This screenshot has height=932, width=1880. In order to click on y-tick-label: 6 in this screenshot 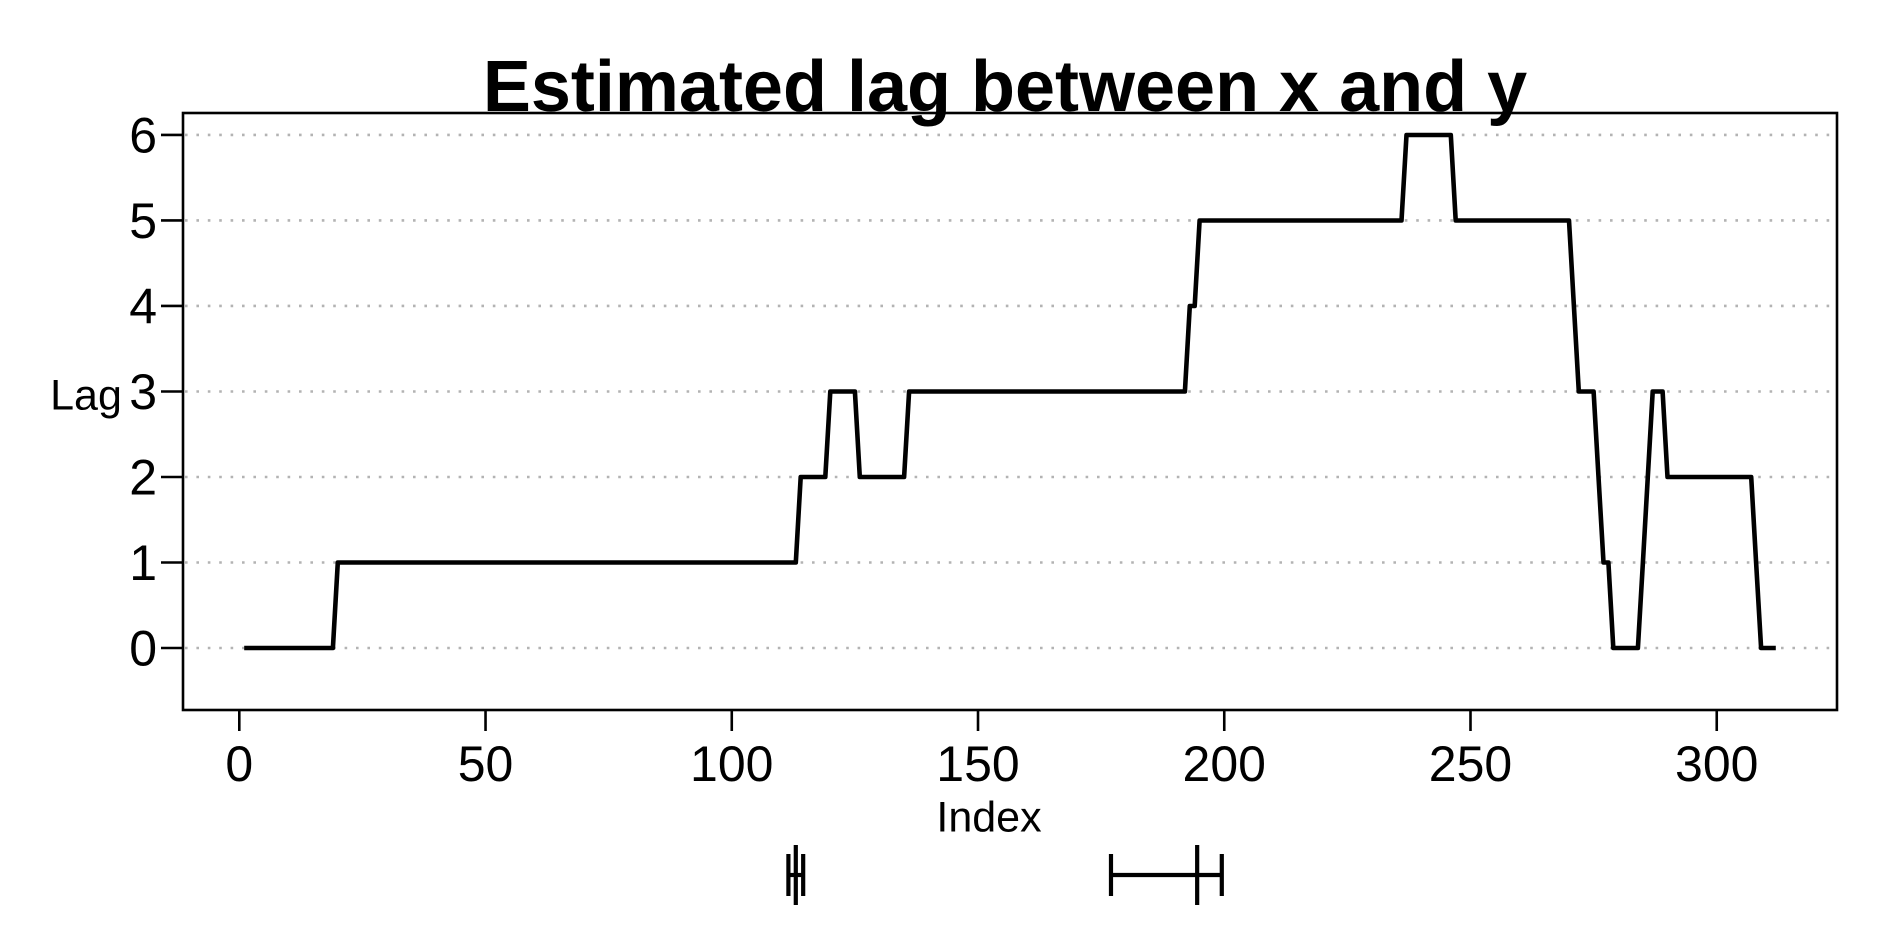, I will do `click(143, 135)`.